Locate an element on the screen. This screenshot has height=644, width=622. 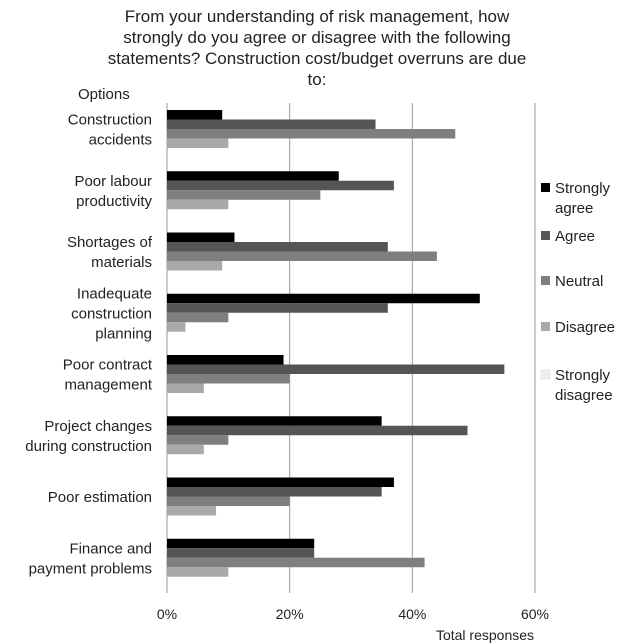
legend-label: Neutral is located at coordinates (579, 281).